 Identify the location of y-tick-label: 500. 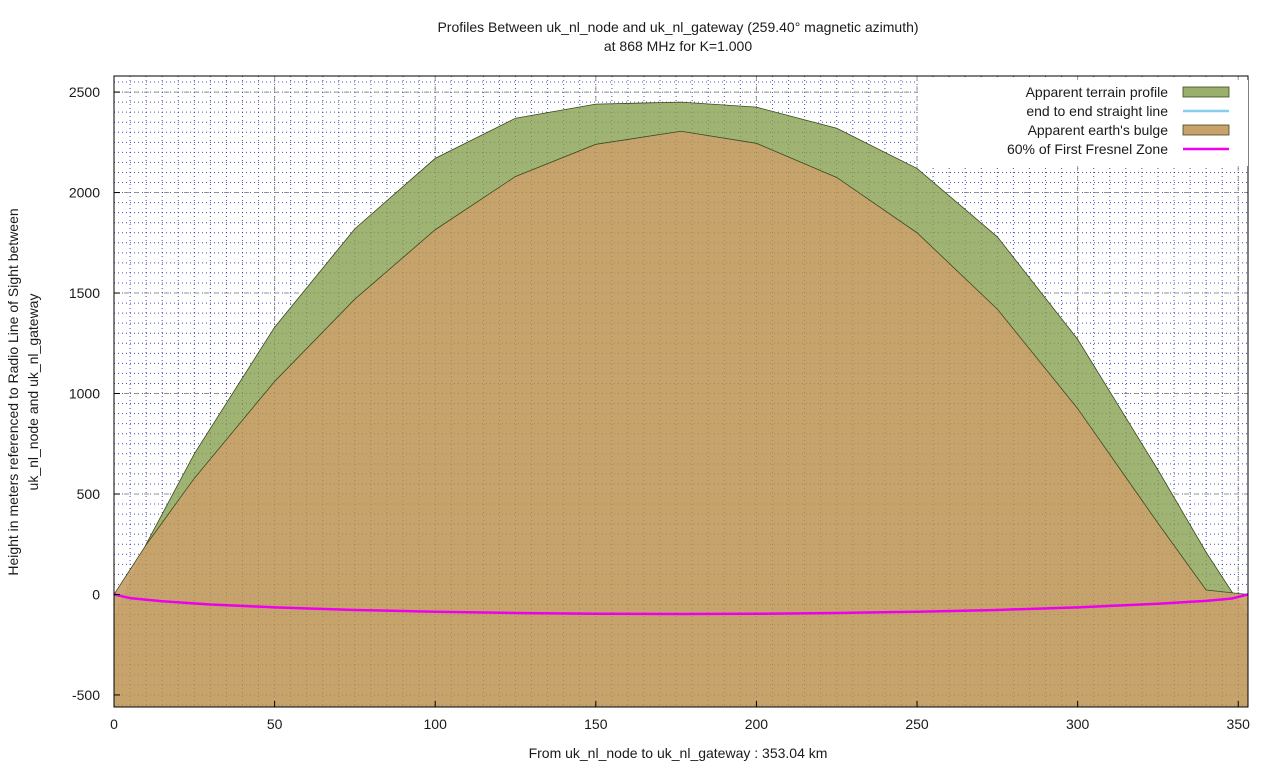
(89, 494).